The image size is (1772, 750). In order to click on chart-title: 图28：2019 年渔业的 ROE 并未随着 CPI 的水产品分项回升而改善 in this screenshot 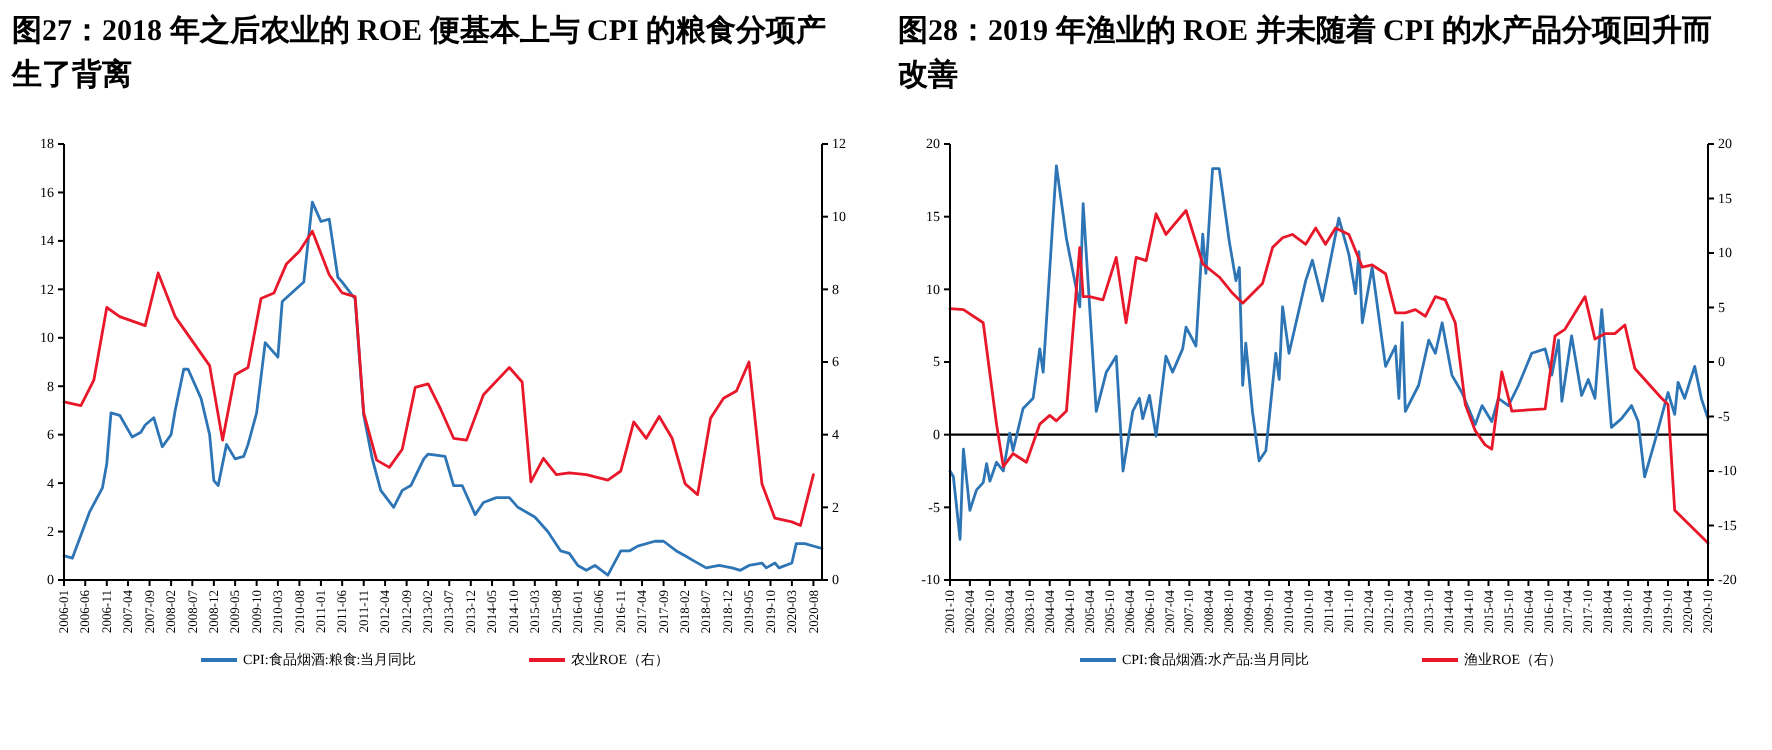, I will do `click(1305, 52)`.